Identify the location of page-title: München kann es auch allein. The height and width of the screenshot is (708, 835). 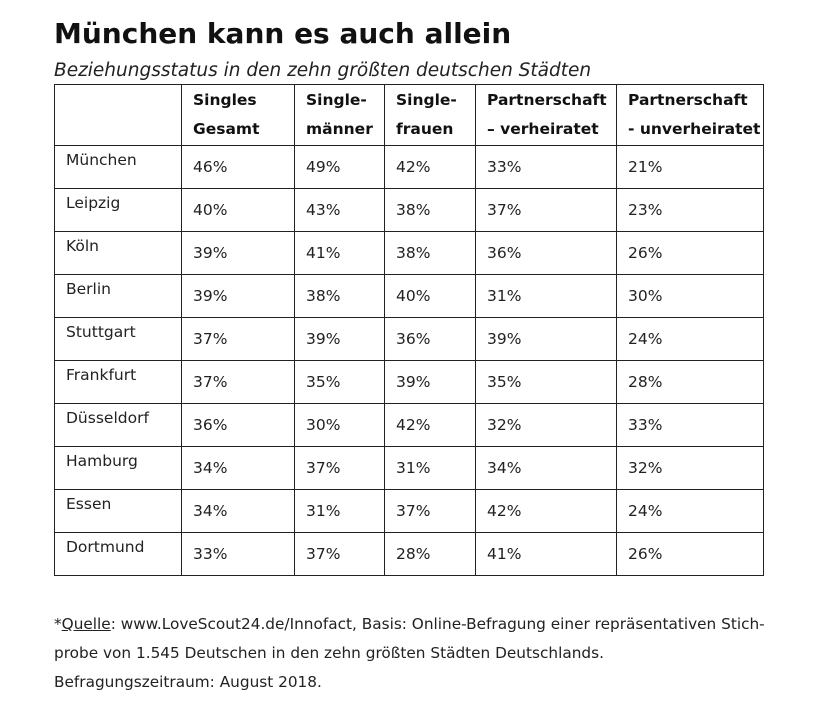
(283, 33).